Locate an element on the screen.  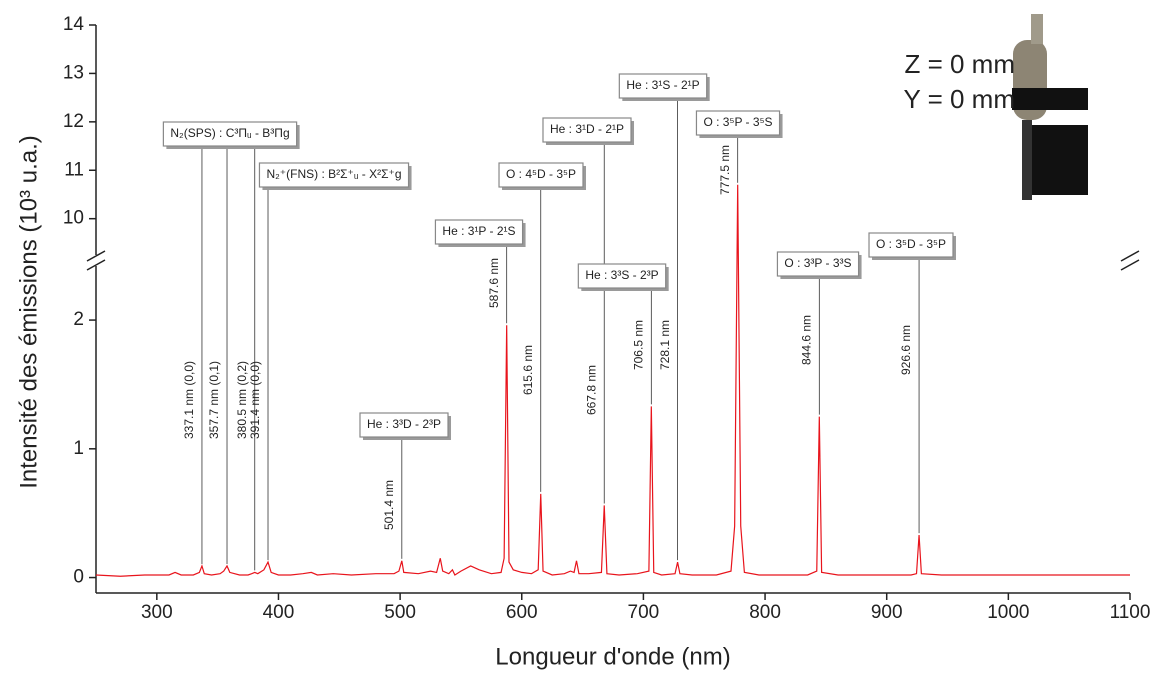
wavelength-label: 391.4 nm (0,0) is located at coordinates (255, 400).